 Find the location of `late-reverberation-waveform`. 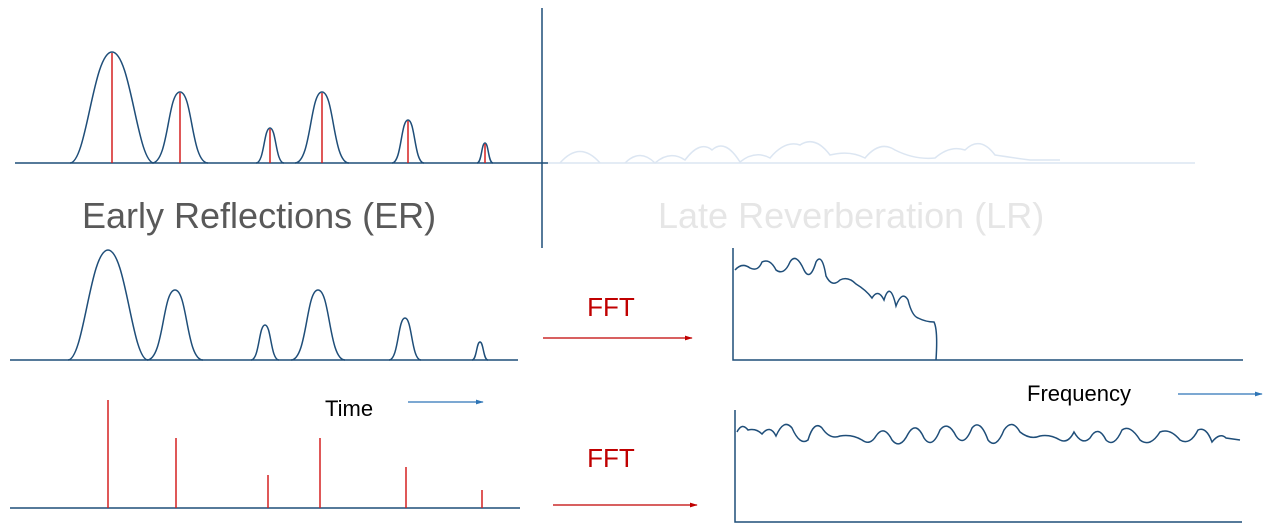

late-reverberation-waveform is located at coordinates (871, 152).